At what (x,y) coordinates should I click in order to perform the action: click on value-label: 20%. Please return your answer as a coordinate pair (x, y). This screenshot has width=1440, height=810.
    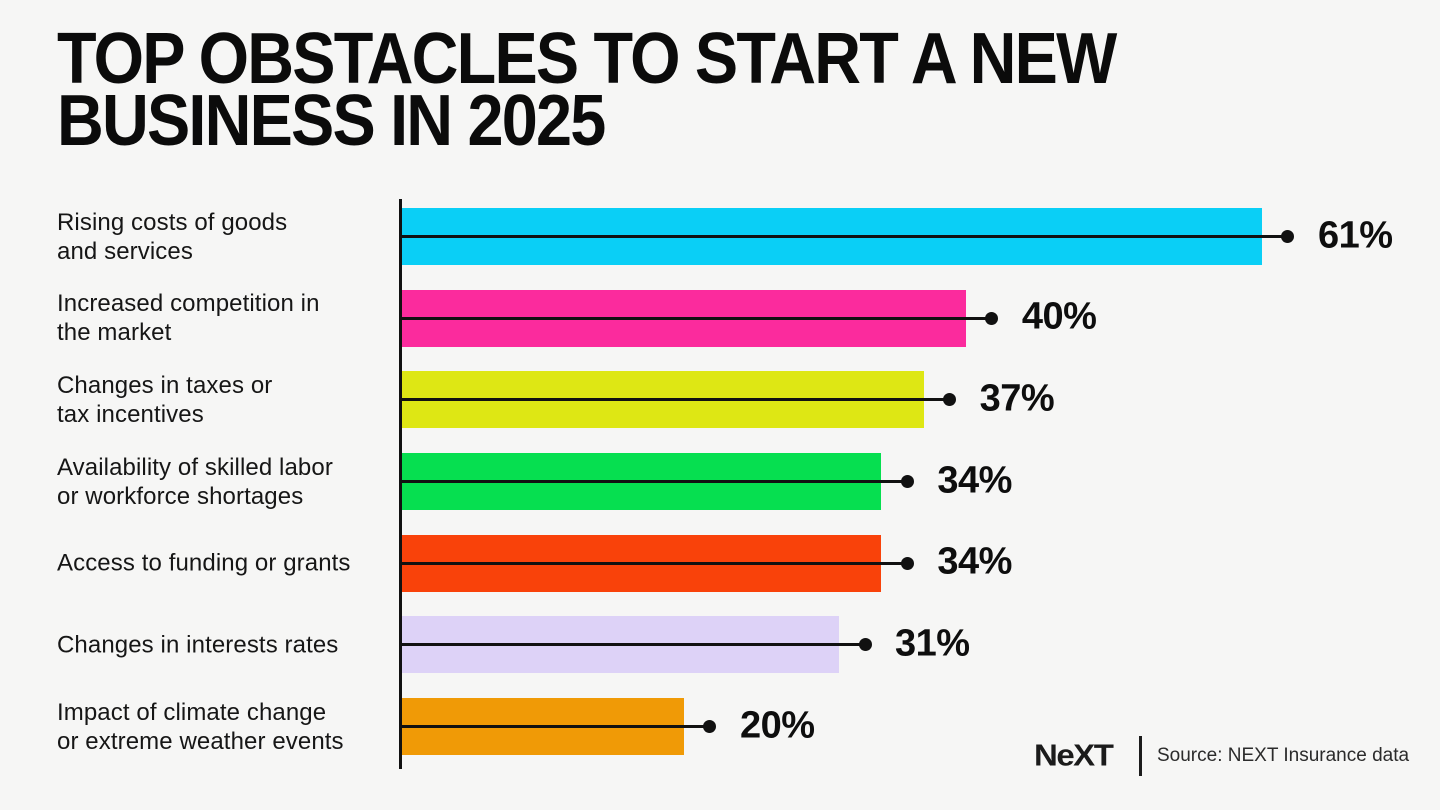
    Looking at the image, I should click on (777, 725).